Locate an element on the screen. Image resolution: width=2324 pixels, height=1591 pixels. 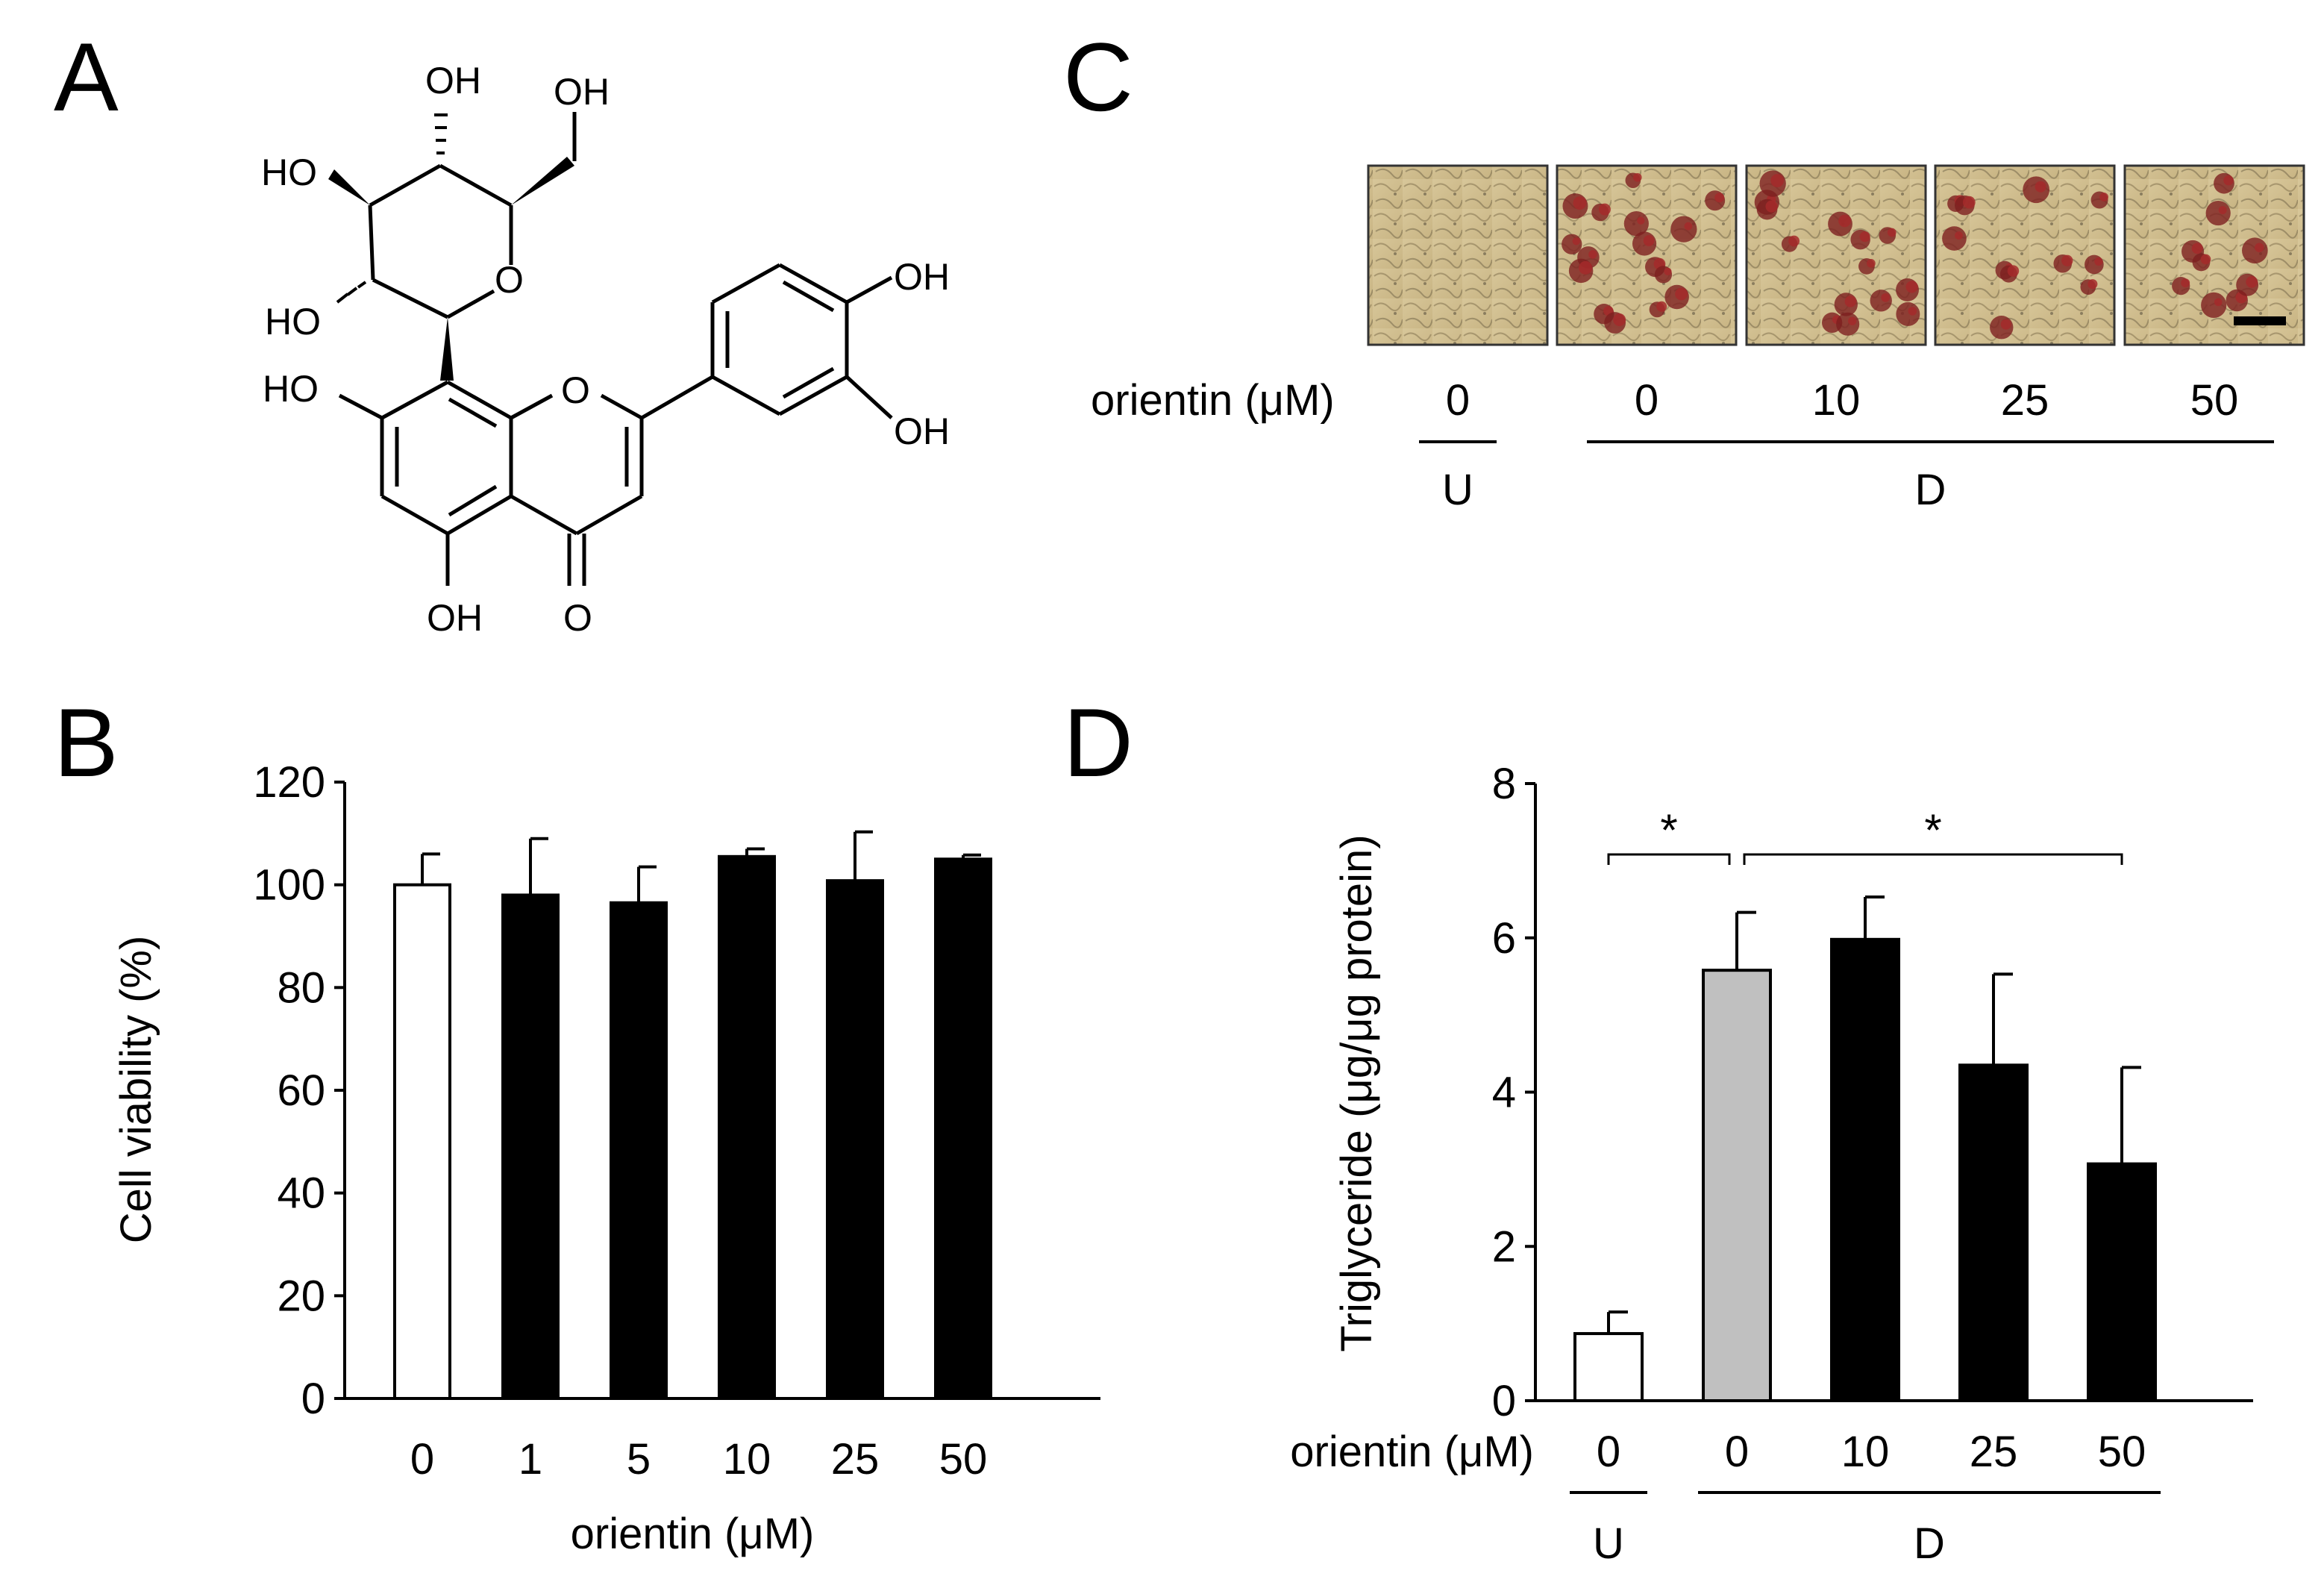
y-axis-title: Cell viability (%) is located at coordinates (136, 1090).